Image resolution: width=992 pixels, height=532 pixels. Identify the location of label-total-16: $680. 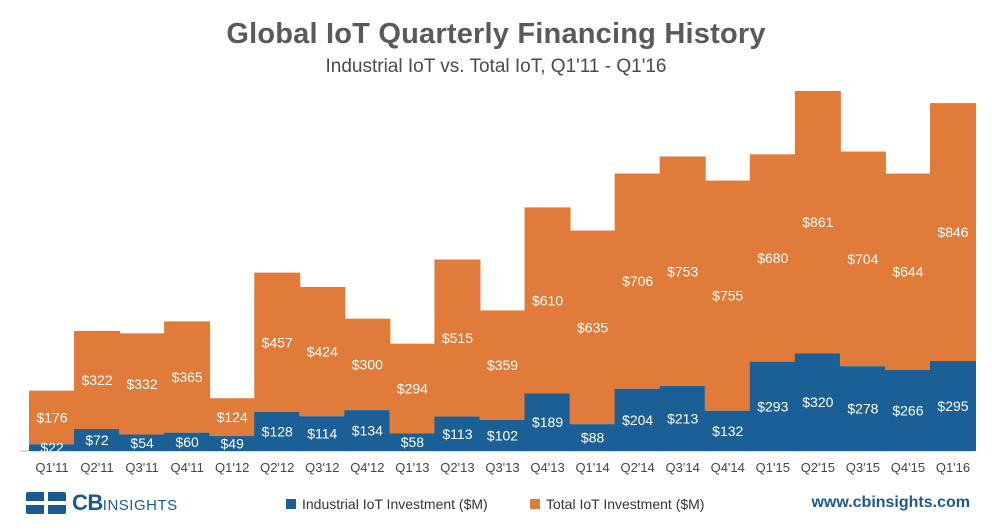
(772, 258).